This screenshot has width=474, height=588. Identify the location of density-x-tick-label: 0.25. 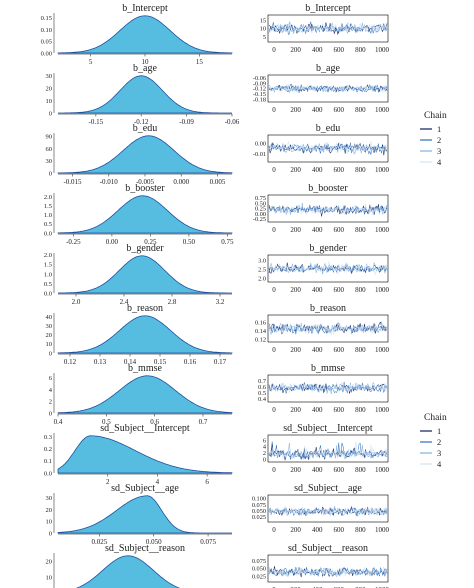
(150, 242).